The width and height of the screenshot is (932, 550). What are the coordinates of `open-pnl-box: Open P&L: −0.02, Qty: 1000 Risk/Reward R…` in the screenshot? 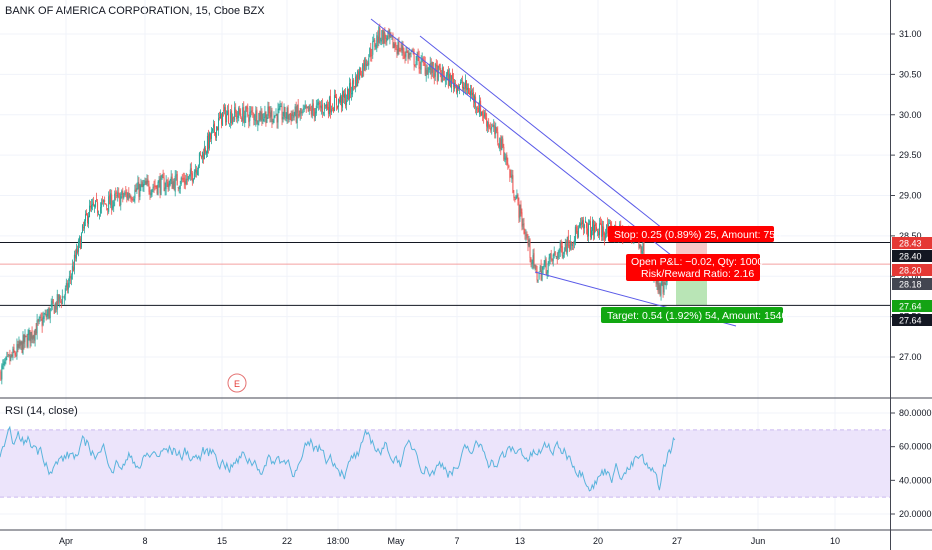 It's located at (694, 267).